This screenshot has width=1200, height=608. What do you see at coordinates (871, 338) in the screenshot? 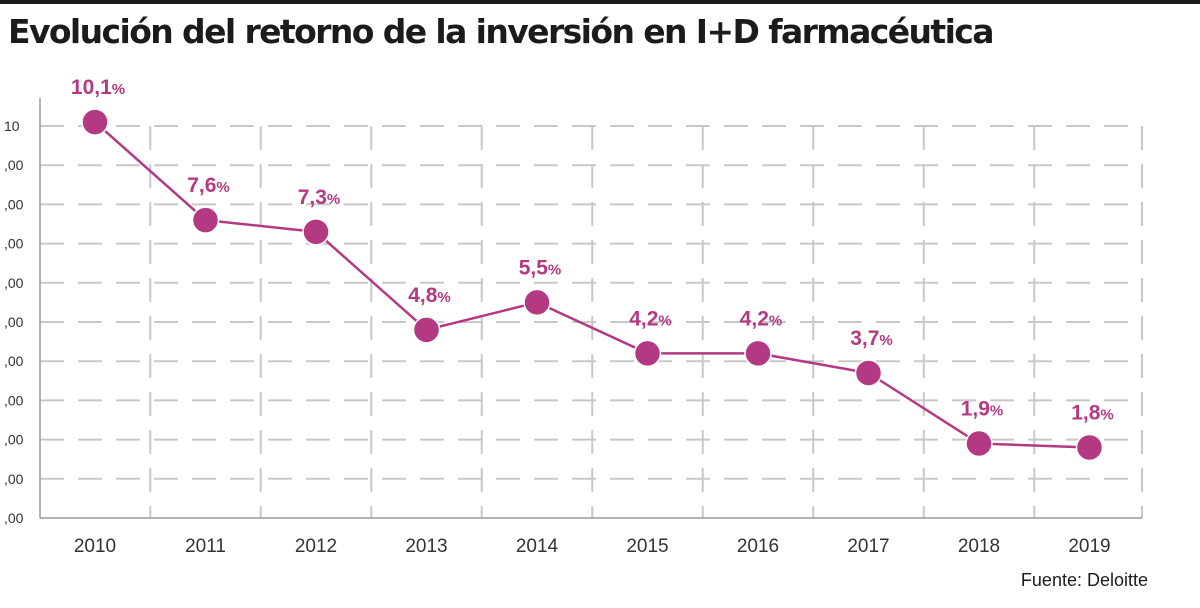
I see `data-label: 3,7%` at bounding box center [871, 338].